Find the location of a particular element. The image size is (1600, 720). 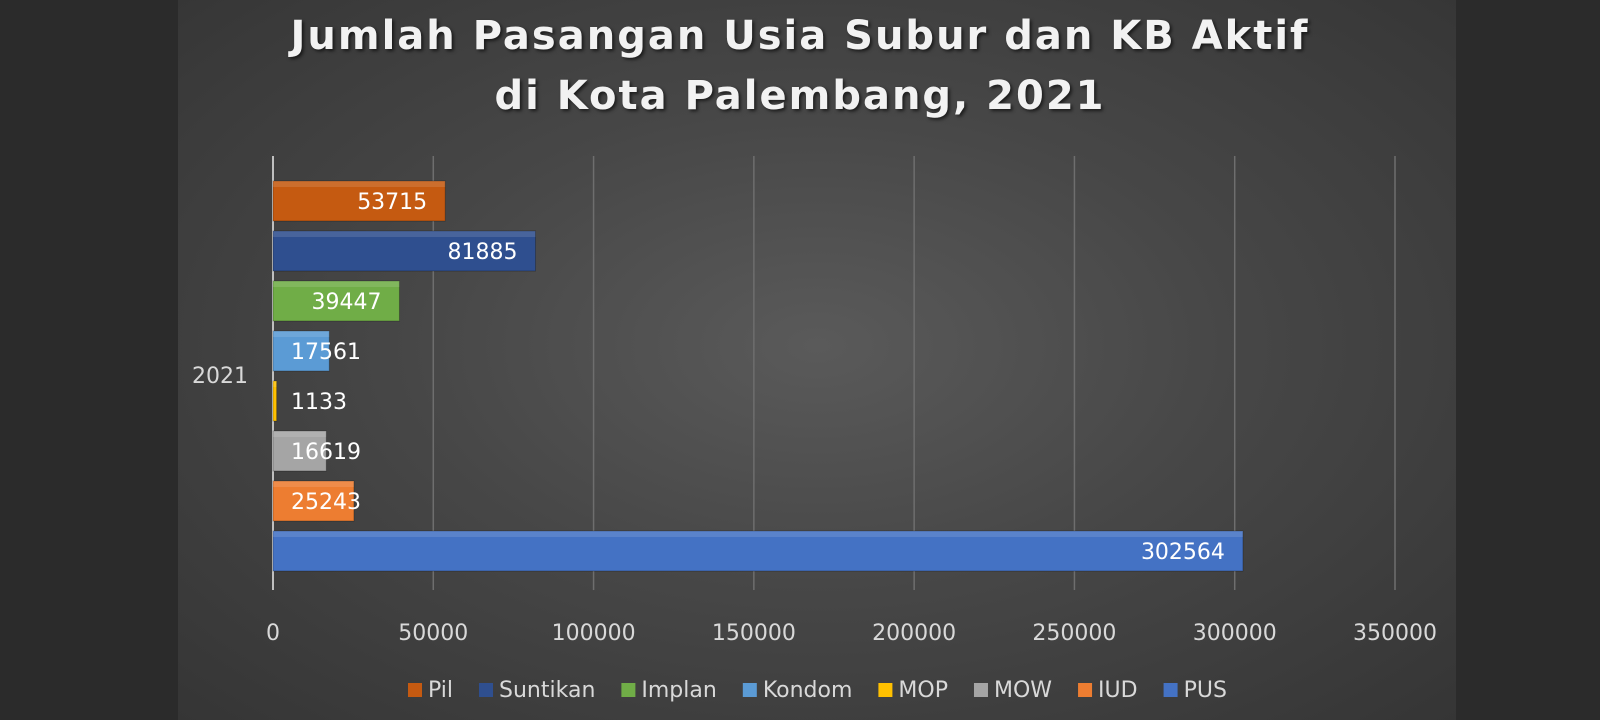

data-label-pus: 302564 is located at coordinates (1183, 552).